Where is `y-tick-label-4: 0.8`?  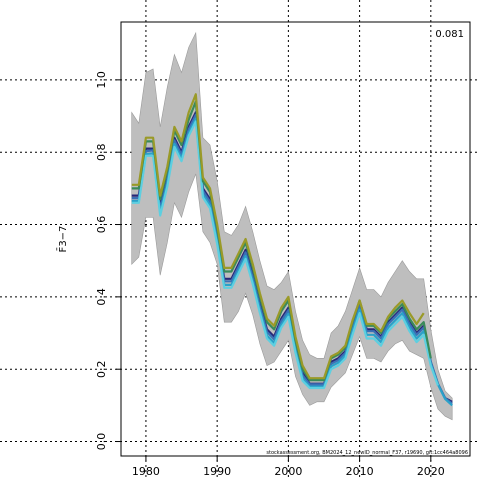
y-tick-label-4: 0.8 is located at coordinates (101, 152).